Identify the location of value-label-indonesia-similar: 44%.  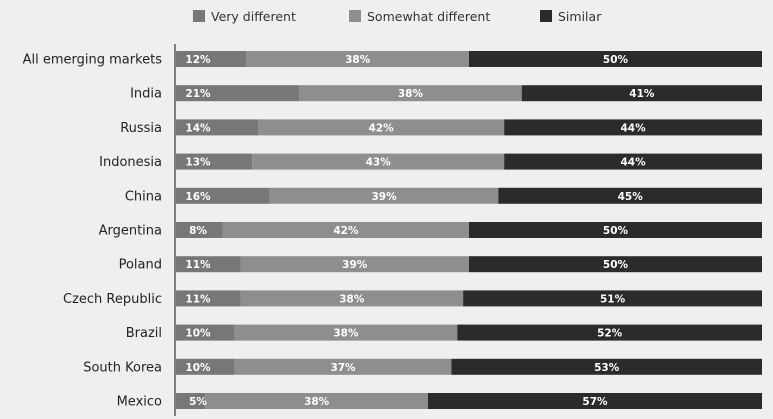
(634, 163).